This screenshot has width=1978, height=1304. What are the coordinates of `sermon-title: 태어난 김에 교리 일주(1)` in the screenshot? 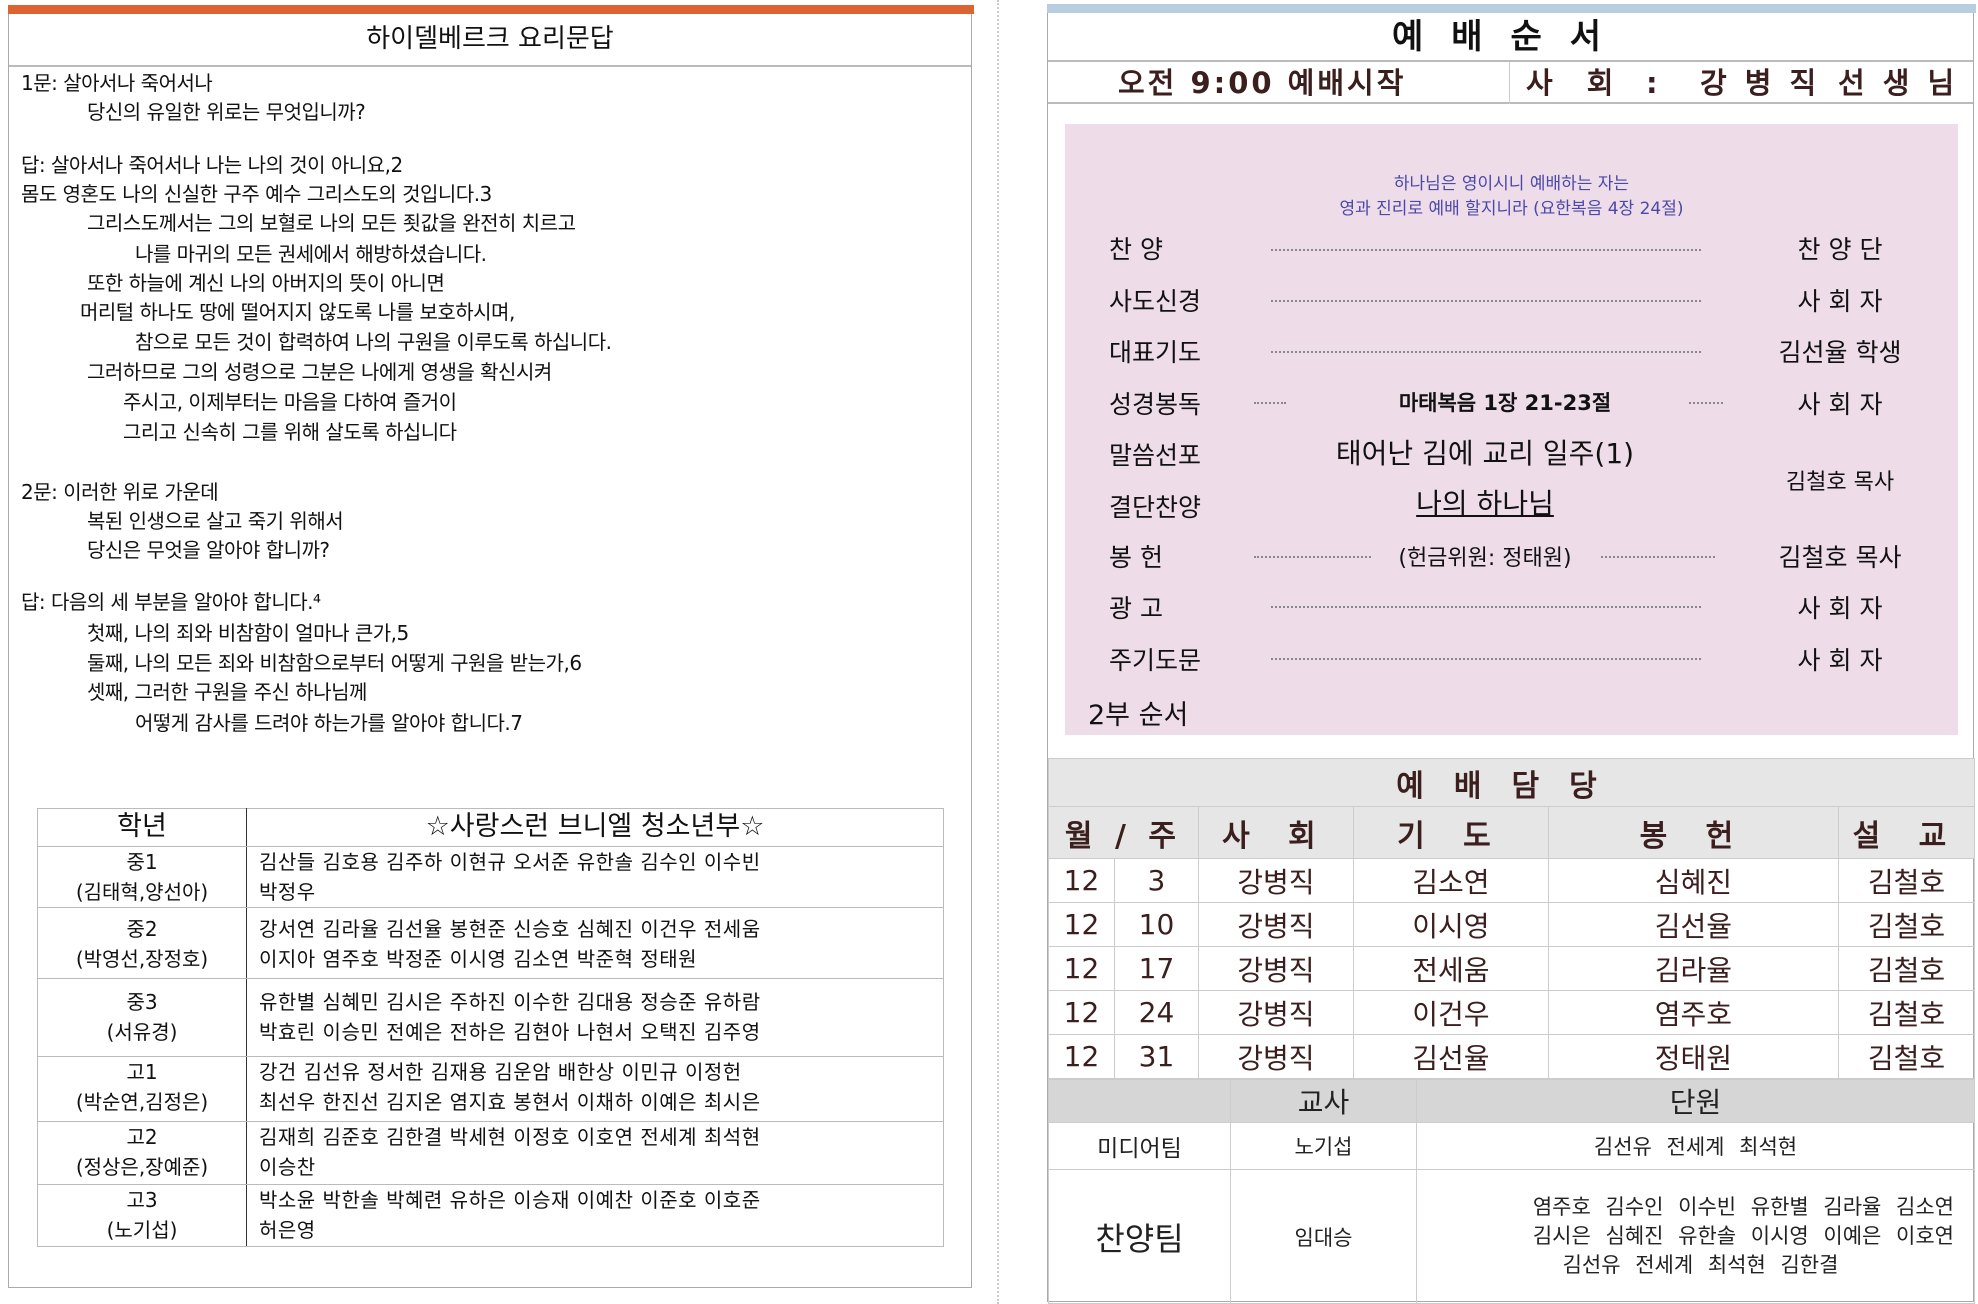 It's located at (1485, 453).